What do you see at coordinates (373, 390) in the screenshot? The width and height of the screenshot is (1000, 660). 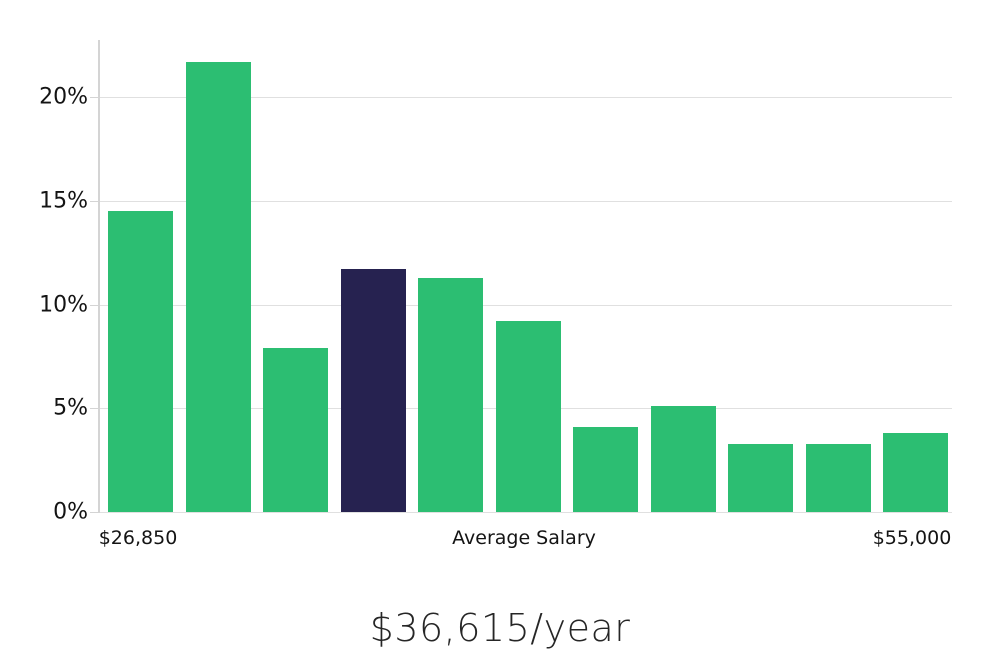 I see `highlighted-average-salary-bar` at bounding box center [373, 390].